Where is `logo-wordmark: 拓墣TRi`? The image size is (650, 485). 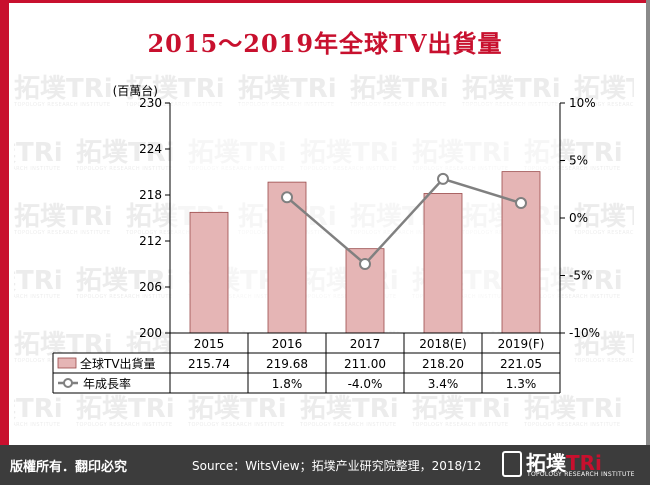 logo-wordmark: 拓墣TRi is located at coordinates (564, 461).